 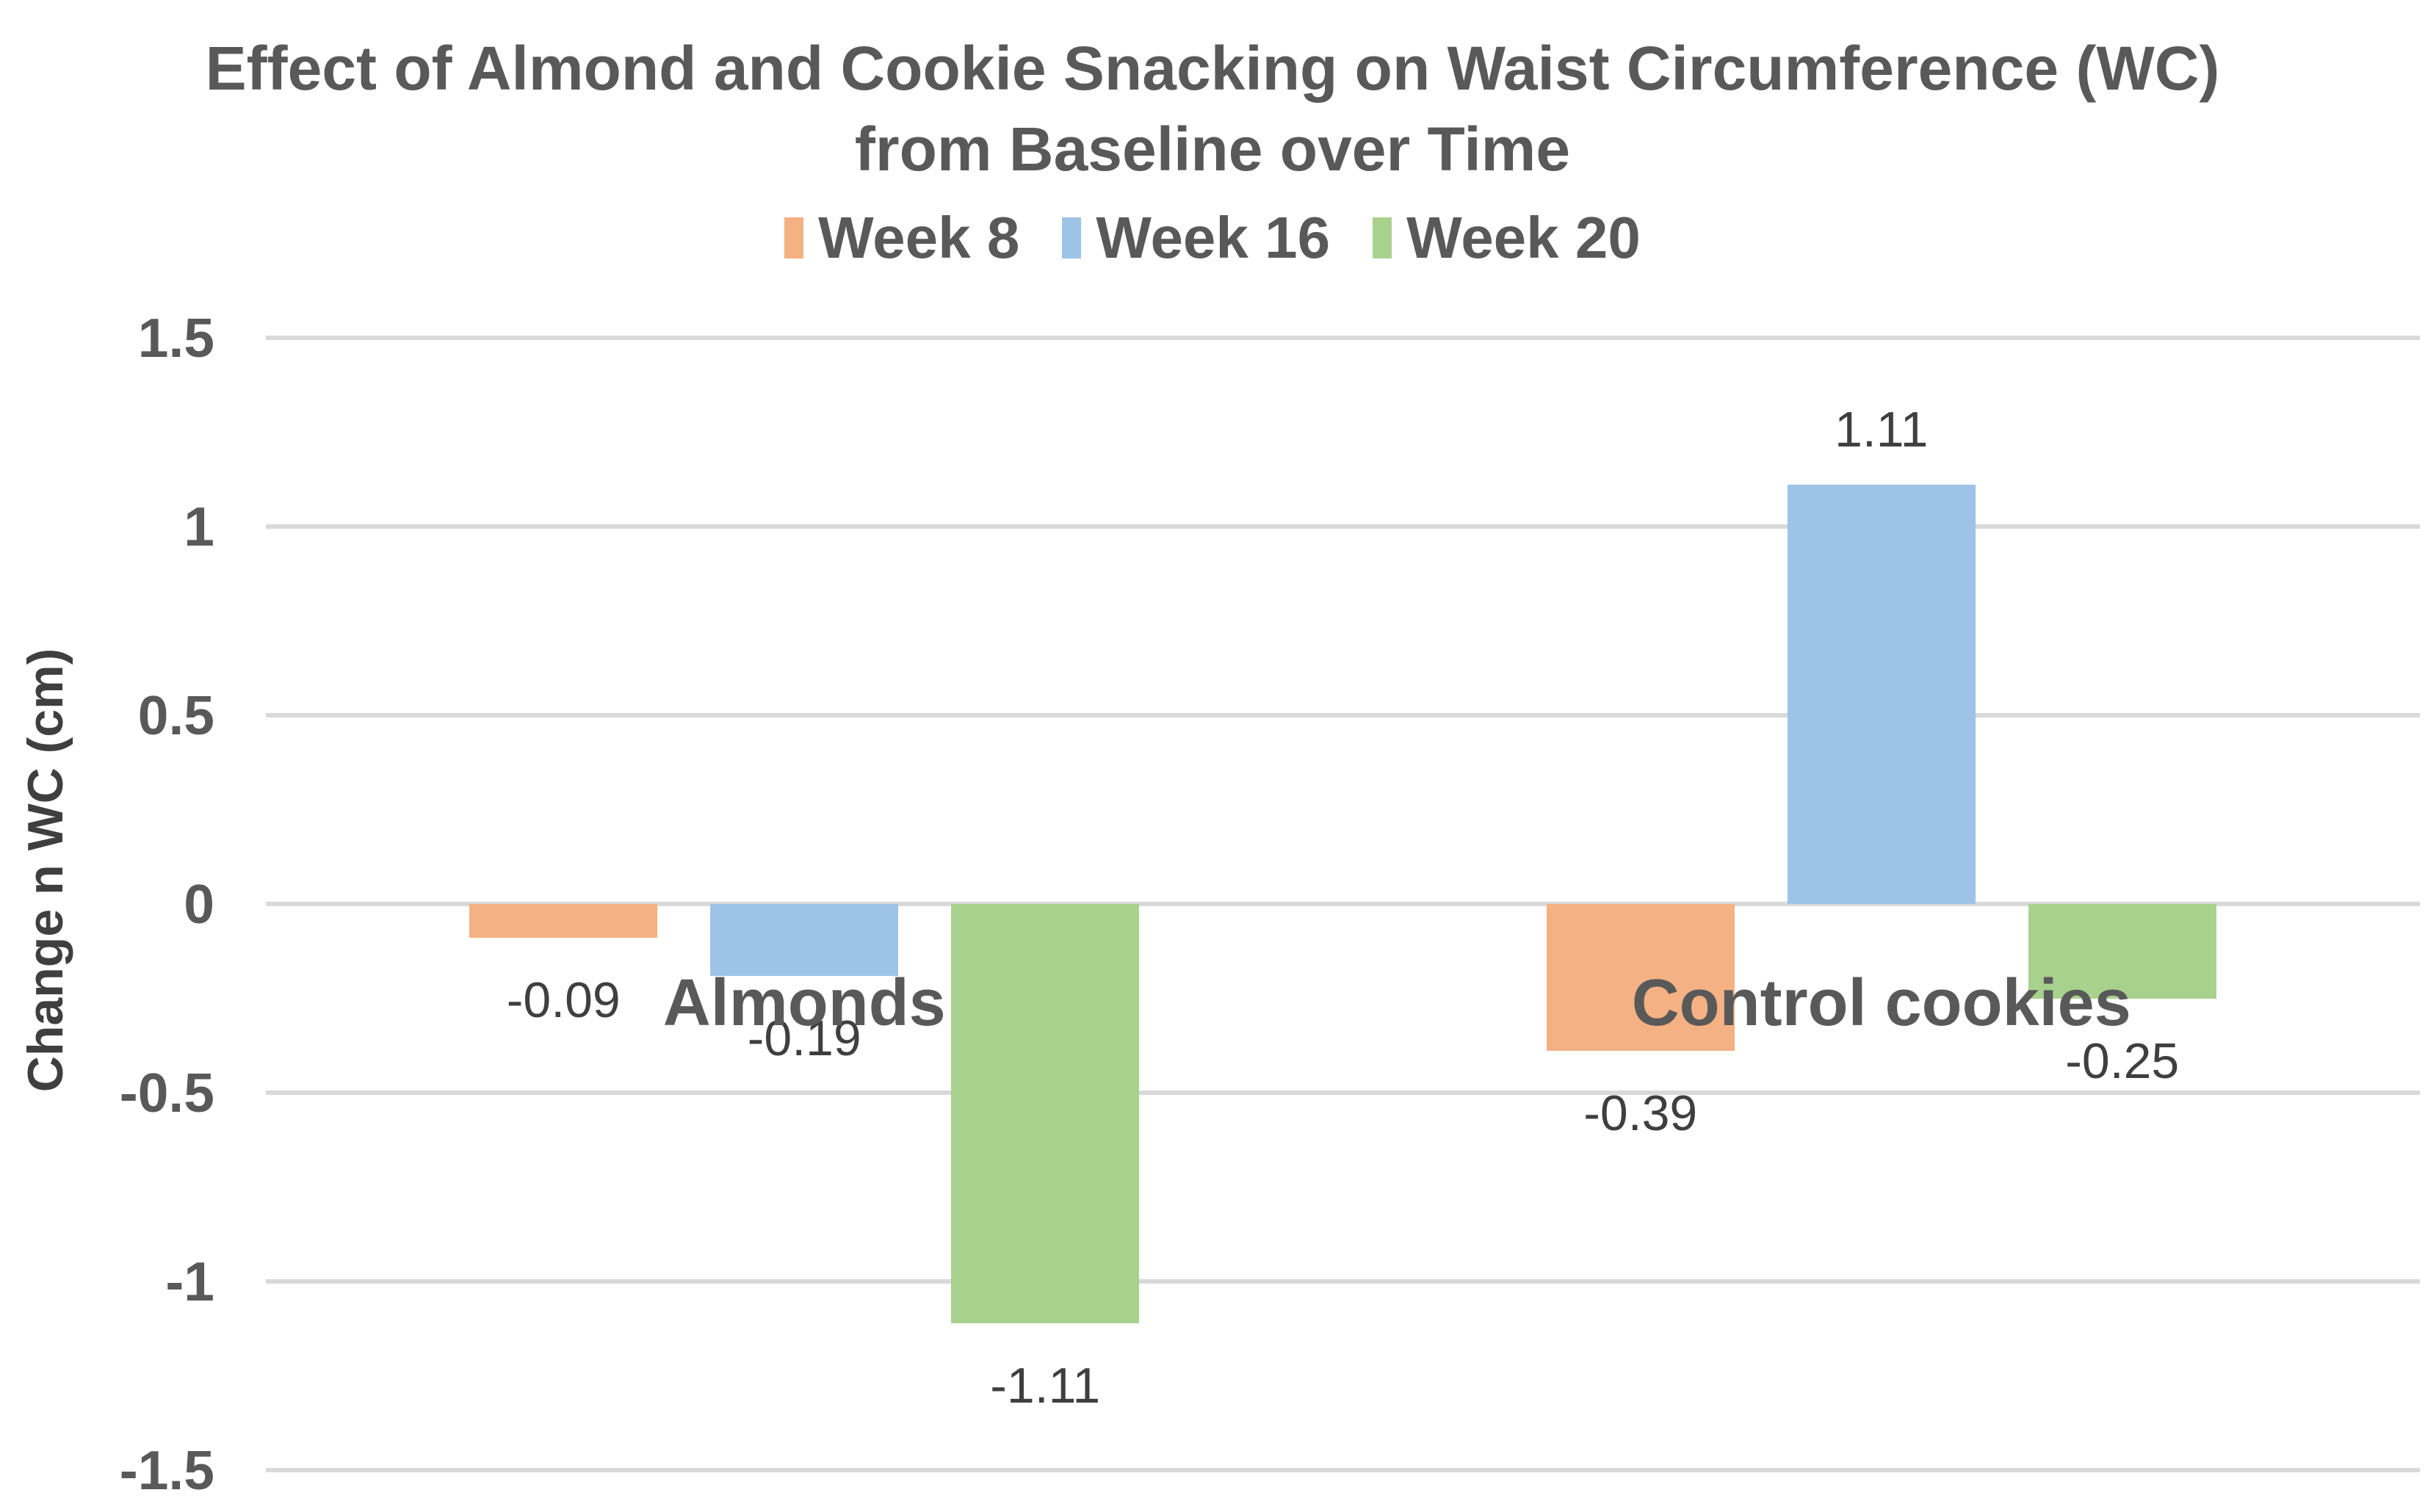 What do you see at coordinates (1640, 1113) in the screenshot?
I see `data-label-week-8-control-cookies: -0.39` at bounding box center [1640, 1113].